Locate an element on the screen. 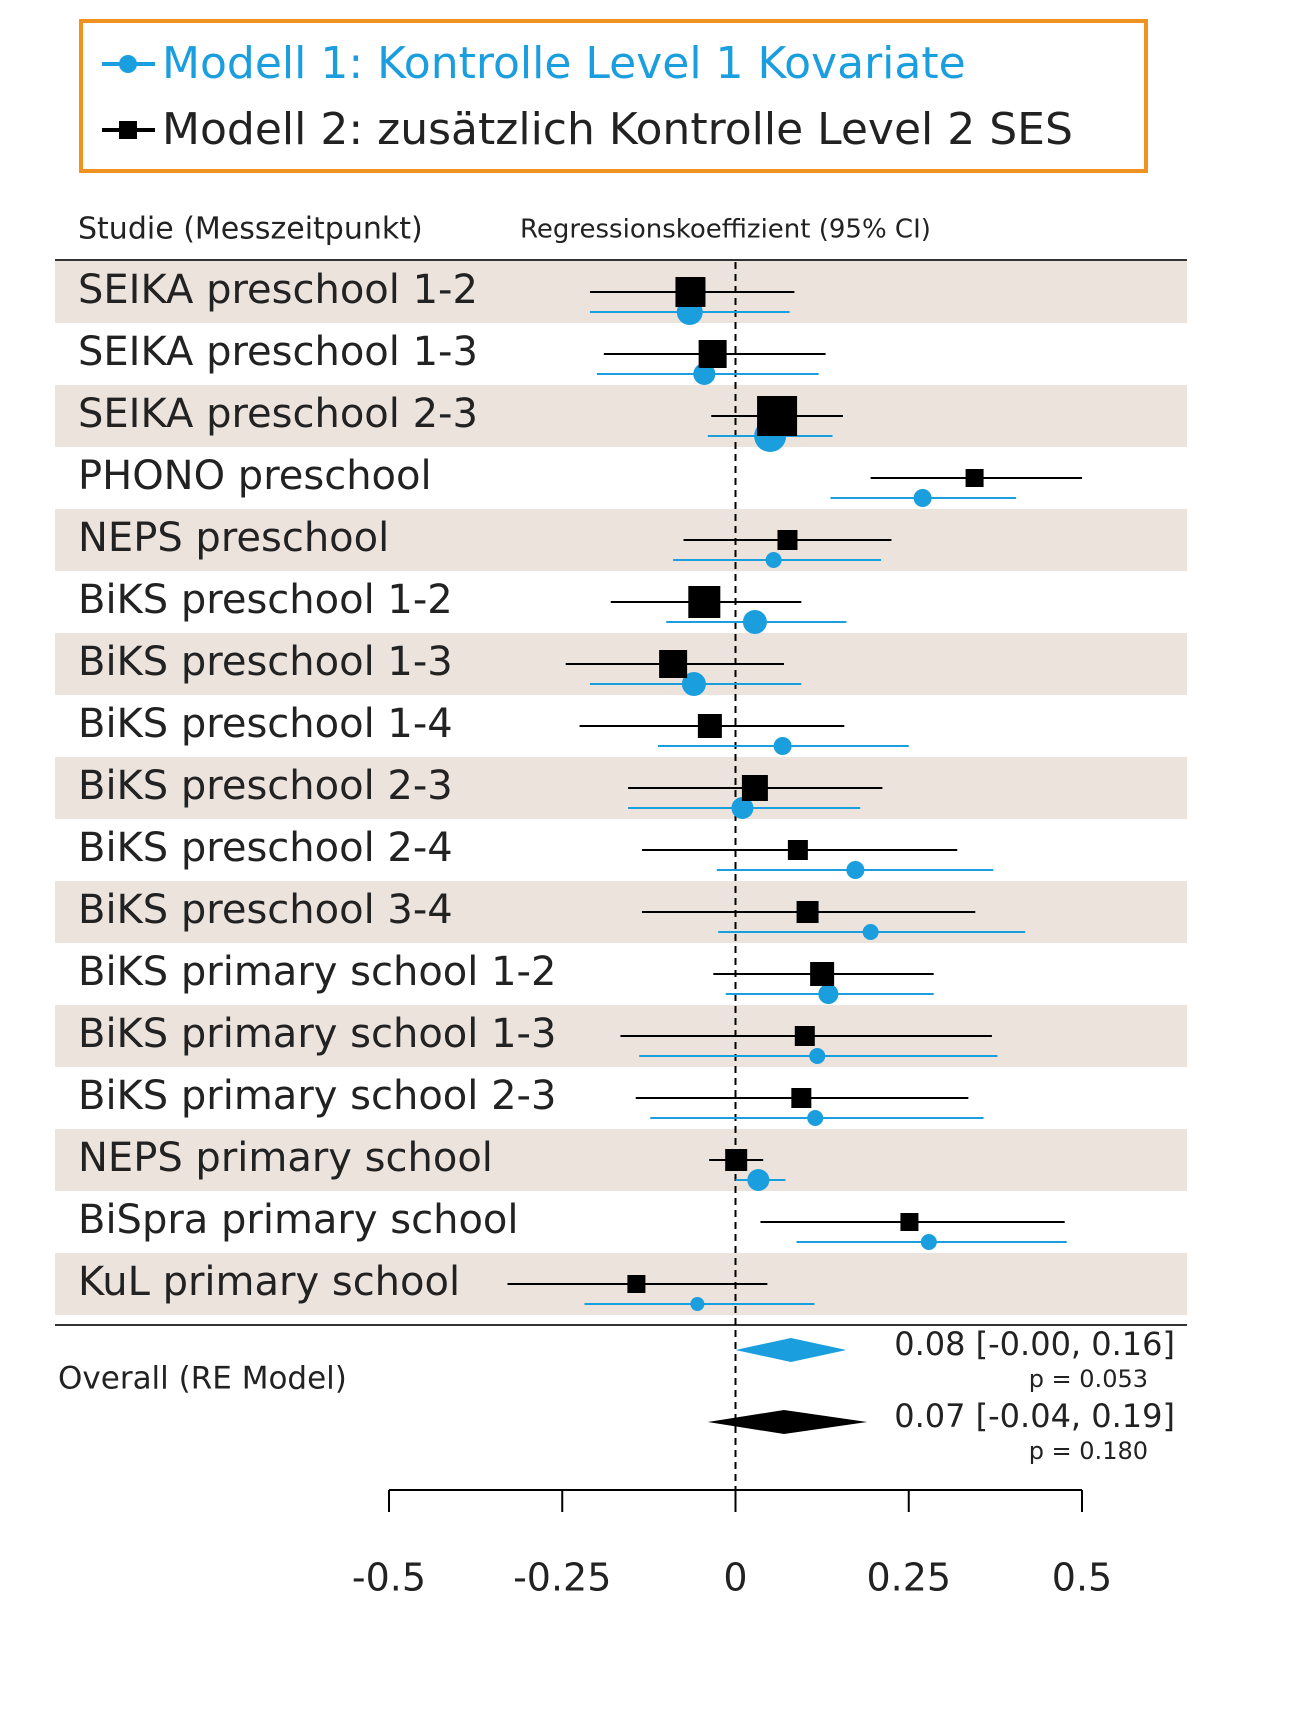 The width and height of the screenshot is (1297, 1719). row-label: BiKS preschool 2-3 is located at coordinates (265, 786).